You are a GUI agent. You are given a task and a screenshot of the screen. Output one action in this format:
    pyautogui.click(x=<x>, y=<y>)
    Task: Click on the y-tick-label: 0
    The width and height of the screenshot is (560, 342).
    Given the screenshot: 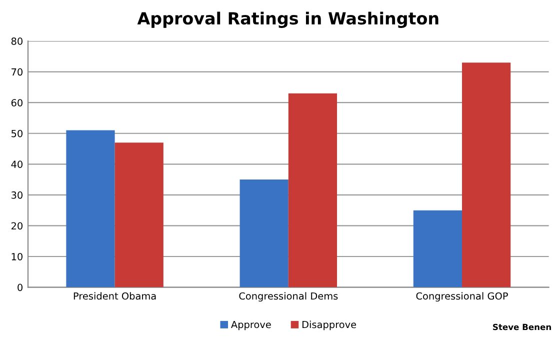 What is the action you would take?
    pyautogui.click(x=20, y=288)
    